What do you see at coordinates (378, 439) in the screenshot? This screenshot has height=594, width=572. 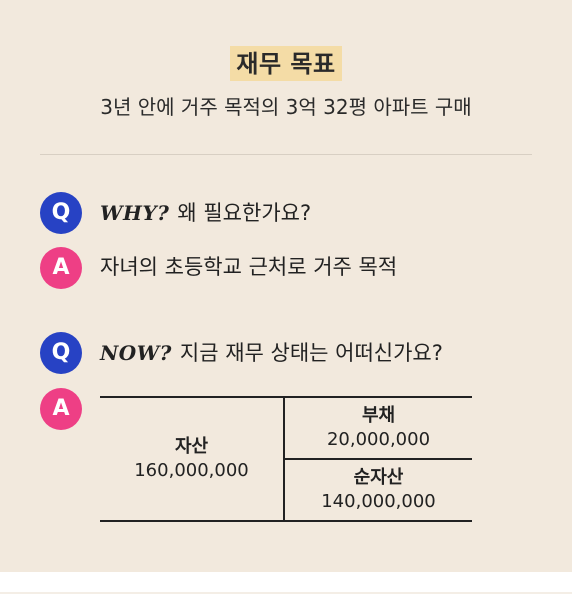 I see `debt-value: 20,000,000` at bounding box center [378, 439].